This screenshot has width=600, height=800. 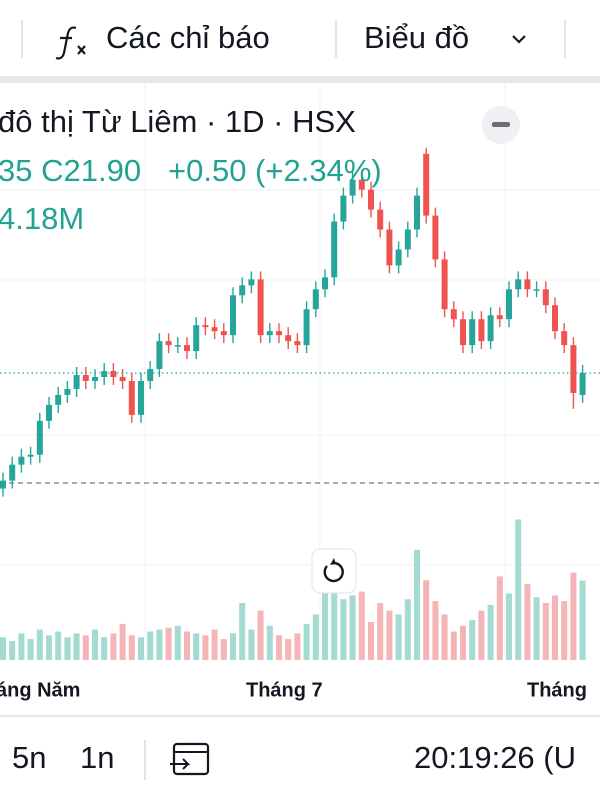 I want to click on collapse-button, so click(x=501, y=125).